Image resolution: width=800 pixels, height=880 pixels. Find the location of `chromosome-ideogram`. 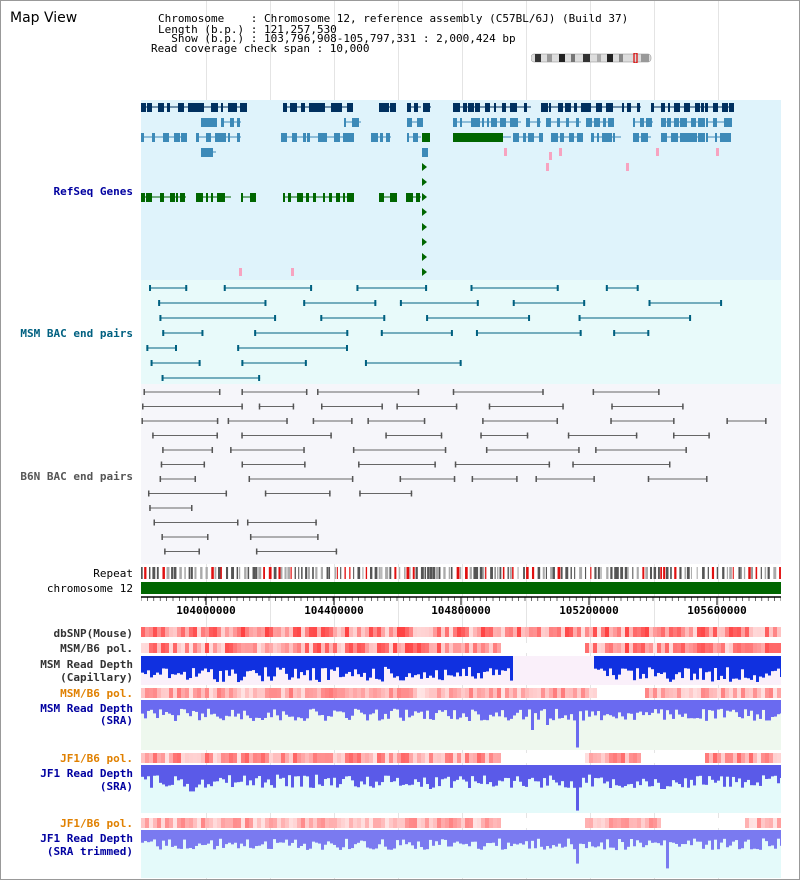

chromosome-ideogram is located at coordinates (592, 58).